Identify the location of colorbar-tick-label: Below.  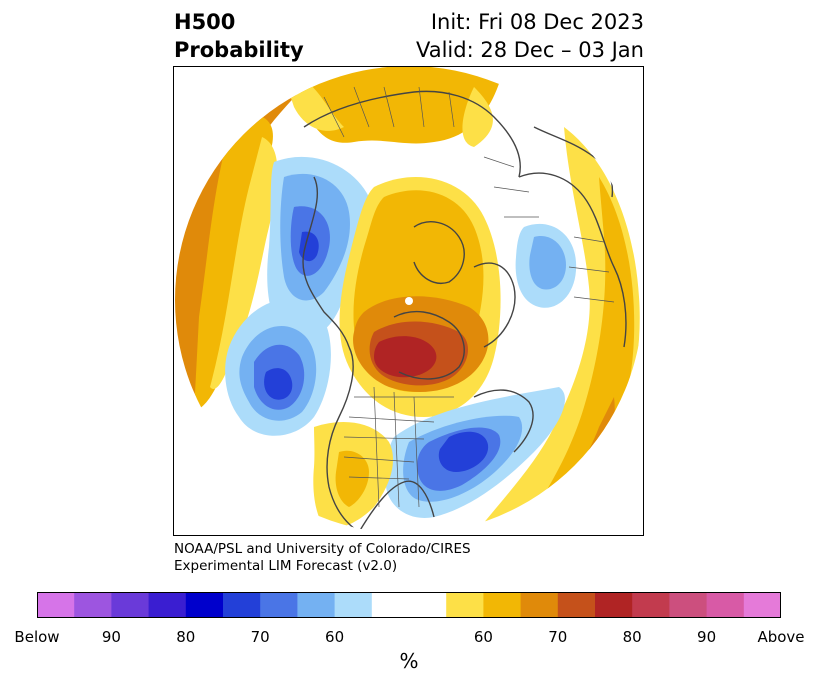
(37, 637).